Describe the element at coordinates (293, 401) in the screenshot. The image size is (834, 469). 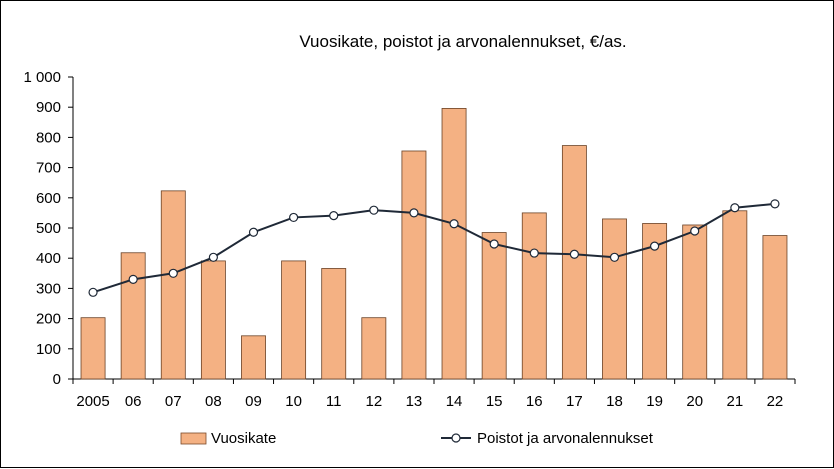
I see `x-tick-label: 10` at that location.